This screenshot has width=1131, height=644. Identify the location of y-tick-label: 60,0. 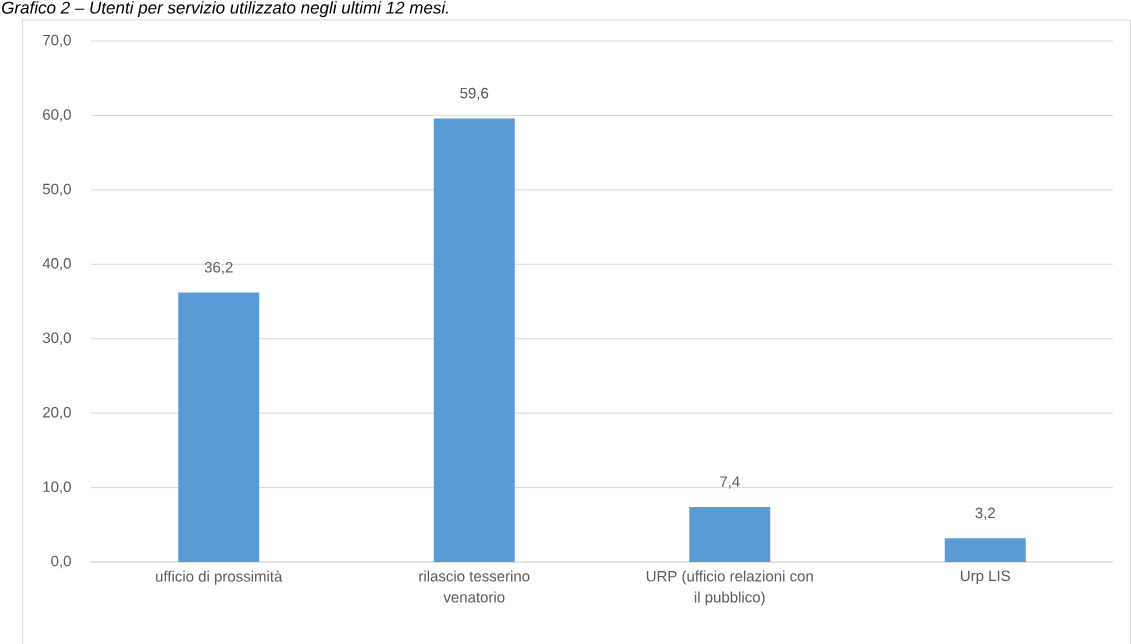
(57, 115).